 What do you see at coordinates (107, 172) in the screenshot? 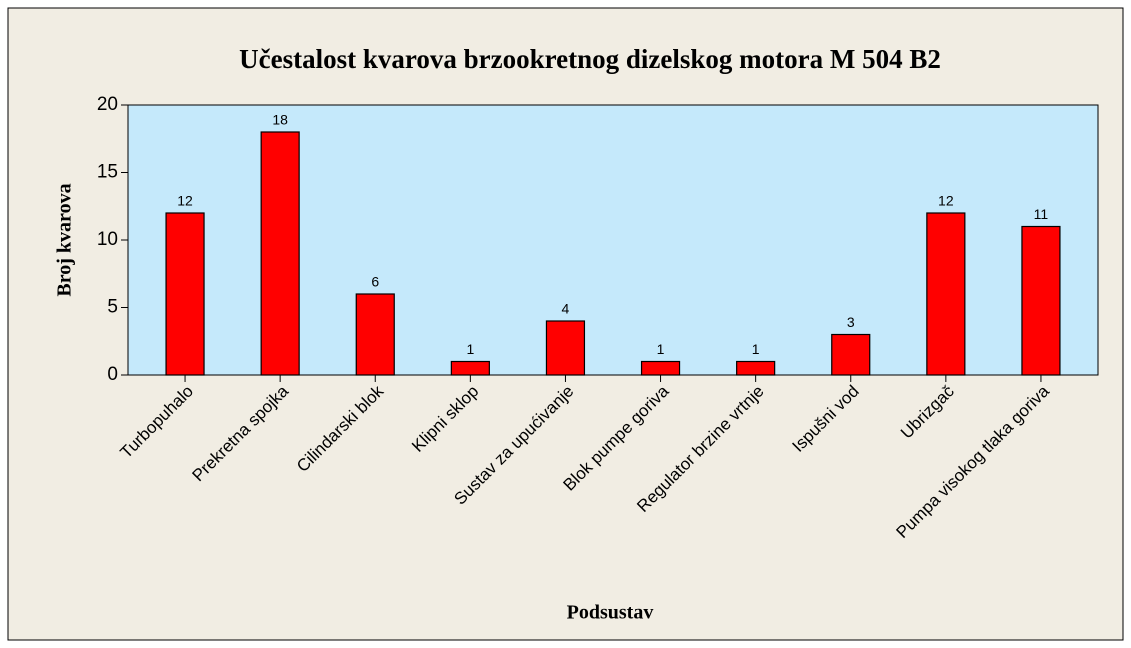
I see `y-tick-label: 15` at bounding box center [107, 172].